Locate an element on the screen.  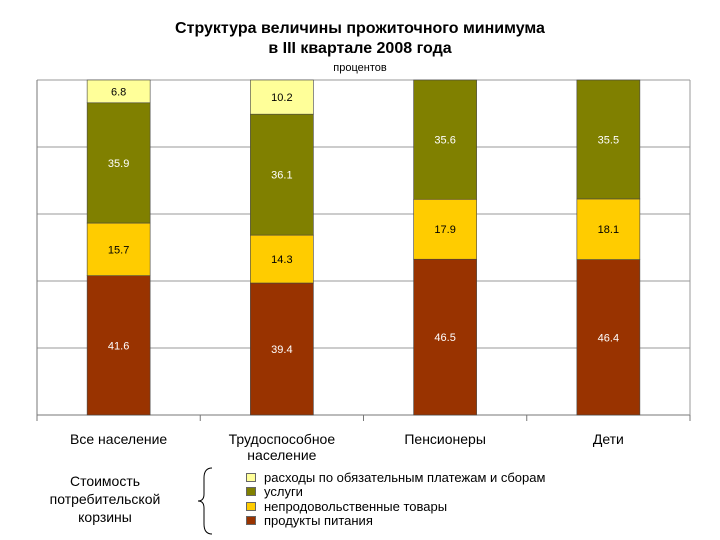
basket-label-line3: корзины is located at coordinates (105, 517).